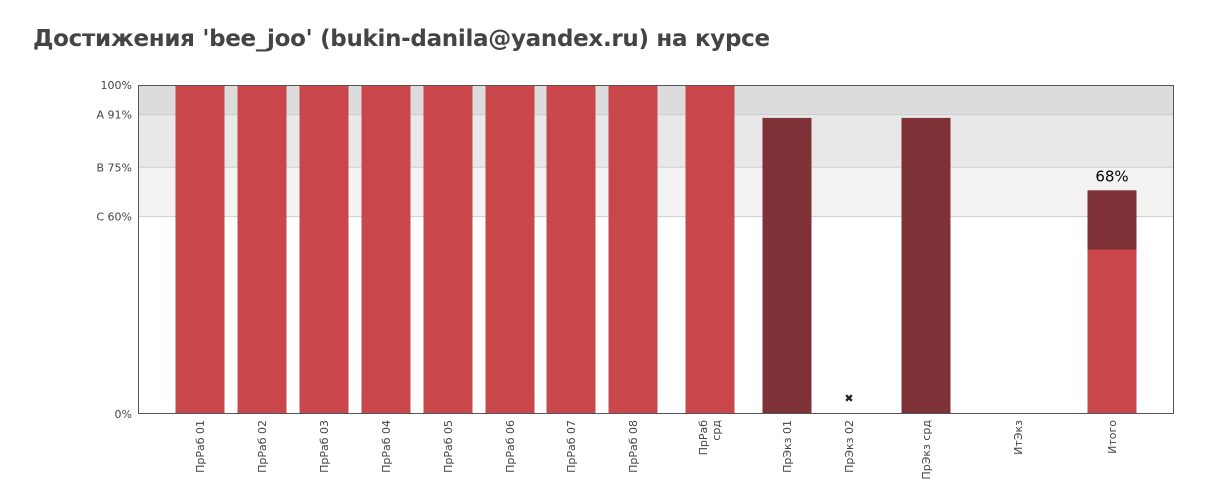 The image size is (1209, 504). I want to click on x-tick-label: ПрРаб 08, so click(633, 446).